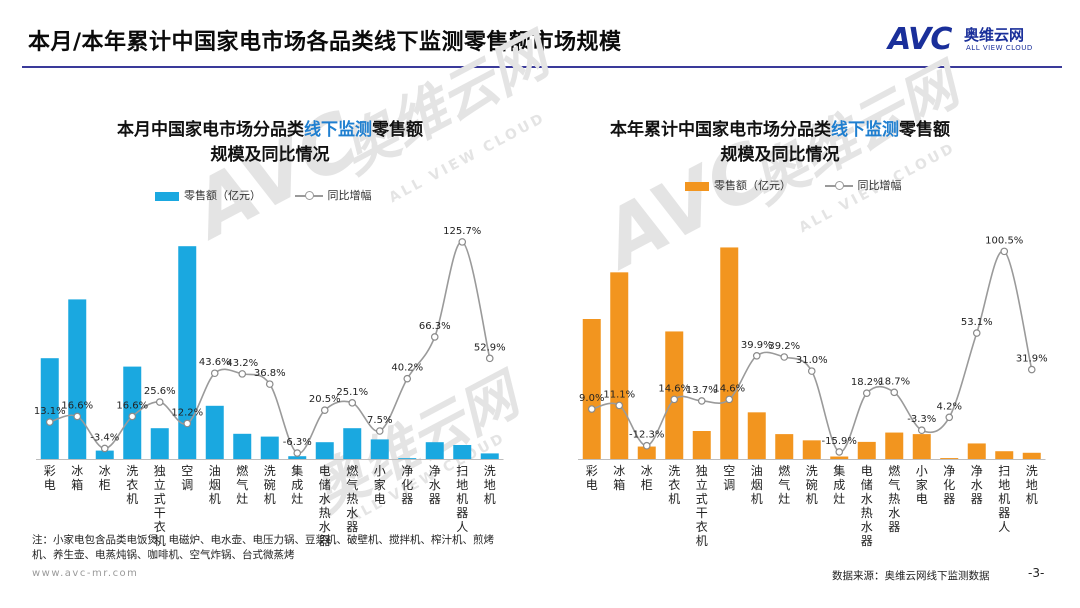 This screenshot has height=608, width=1080. What do you see at coordinates (490, 347) in the screenshot?
I see `growth-label-16: 52.9%` at bounding box center [490, 347].